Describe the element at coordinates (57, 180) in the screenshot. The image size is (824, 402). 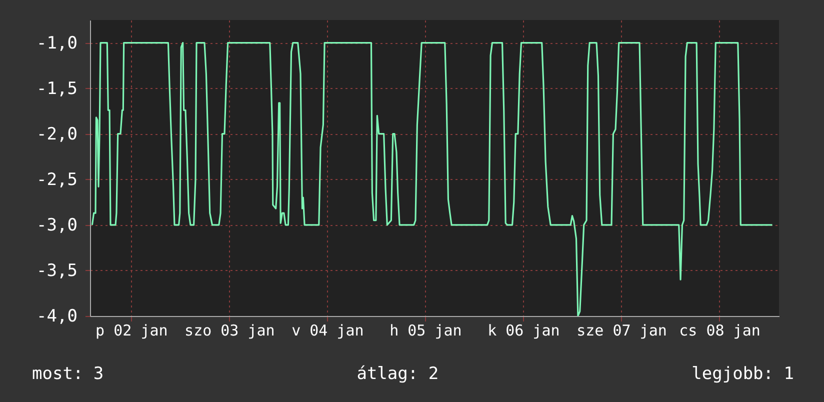
I see `y-tick-label: -2,5` at that location.